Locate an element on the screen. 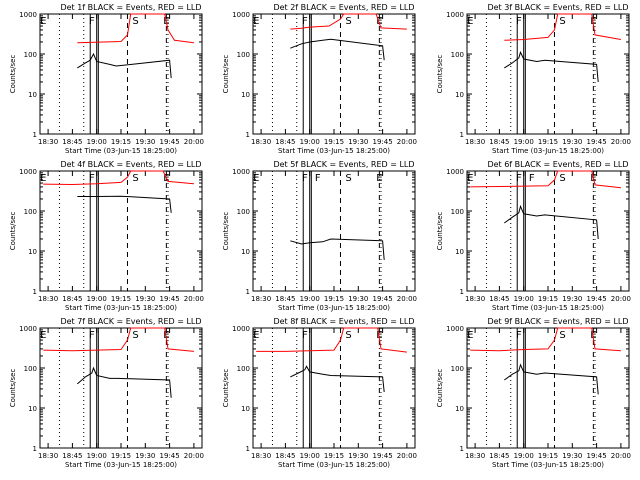  chart-title: Det 6f BLACK = Events, RED = LLD is located at coordinates (557, 164).